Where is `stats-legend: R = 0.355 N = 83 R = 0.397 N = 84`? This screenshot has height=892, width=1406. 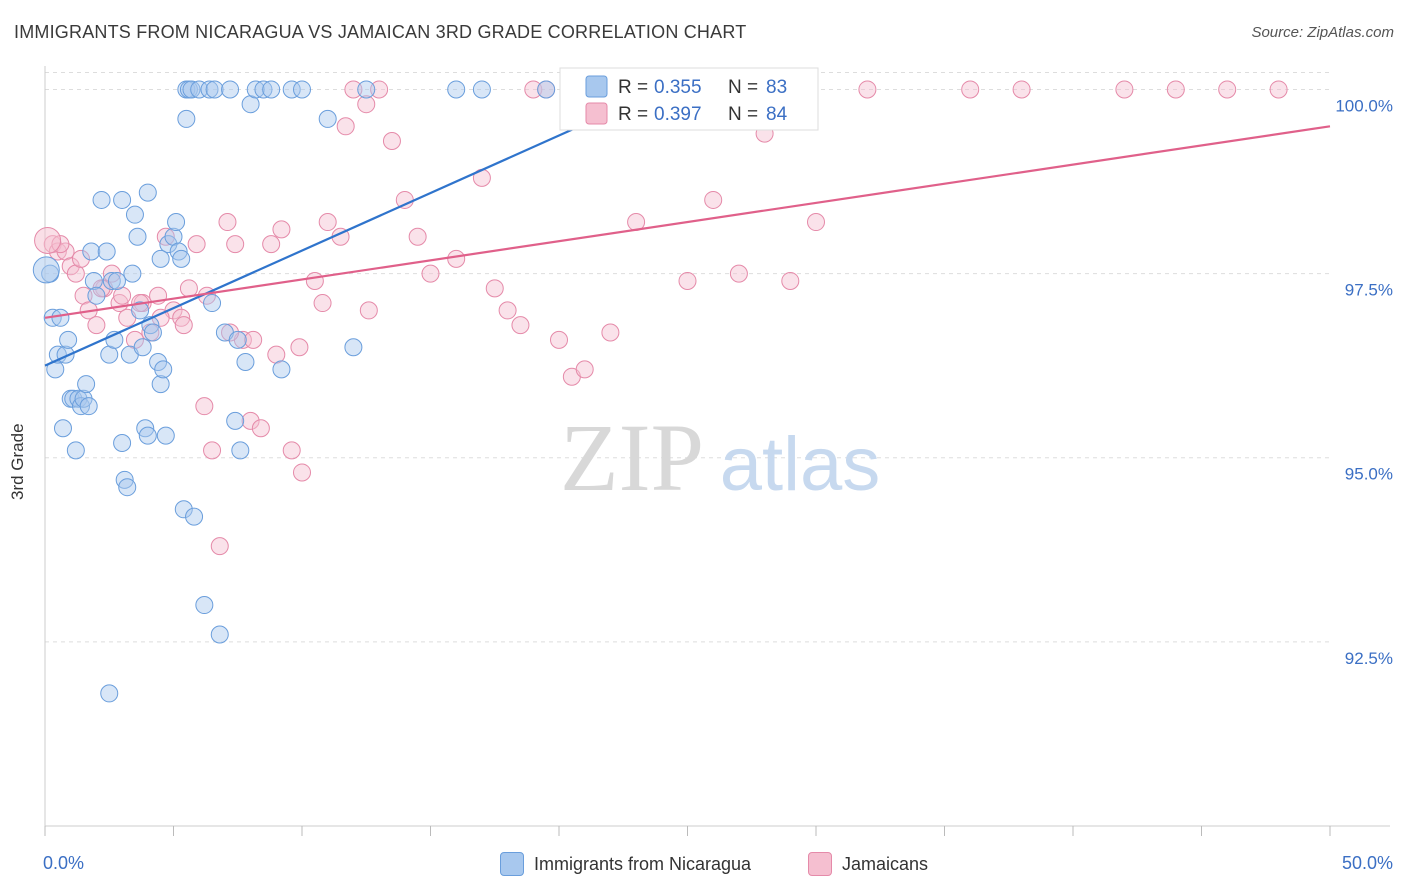
stats-legend: R = 0.355 N = 83 R = 0.397 N = 84 is located at coordinates (689, 99).